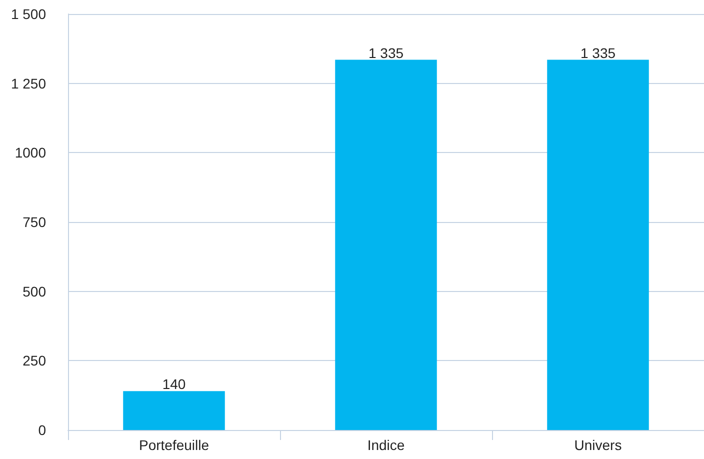 This screenshot has height=459, width=704. I want to click on data-label: 140, so click(174, 384).